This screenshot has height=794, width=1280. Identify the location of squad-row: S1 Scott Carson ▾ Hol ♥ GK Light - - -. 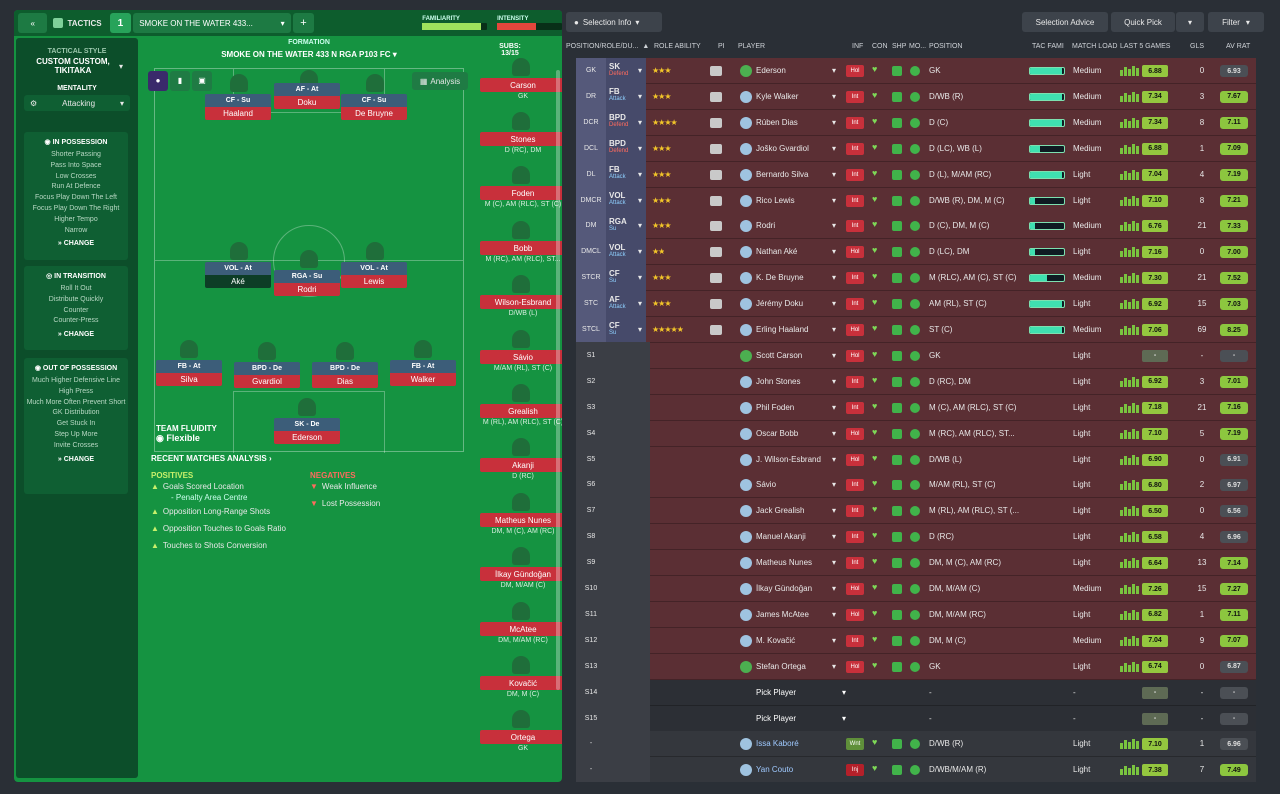
(916, 355).